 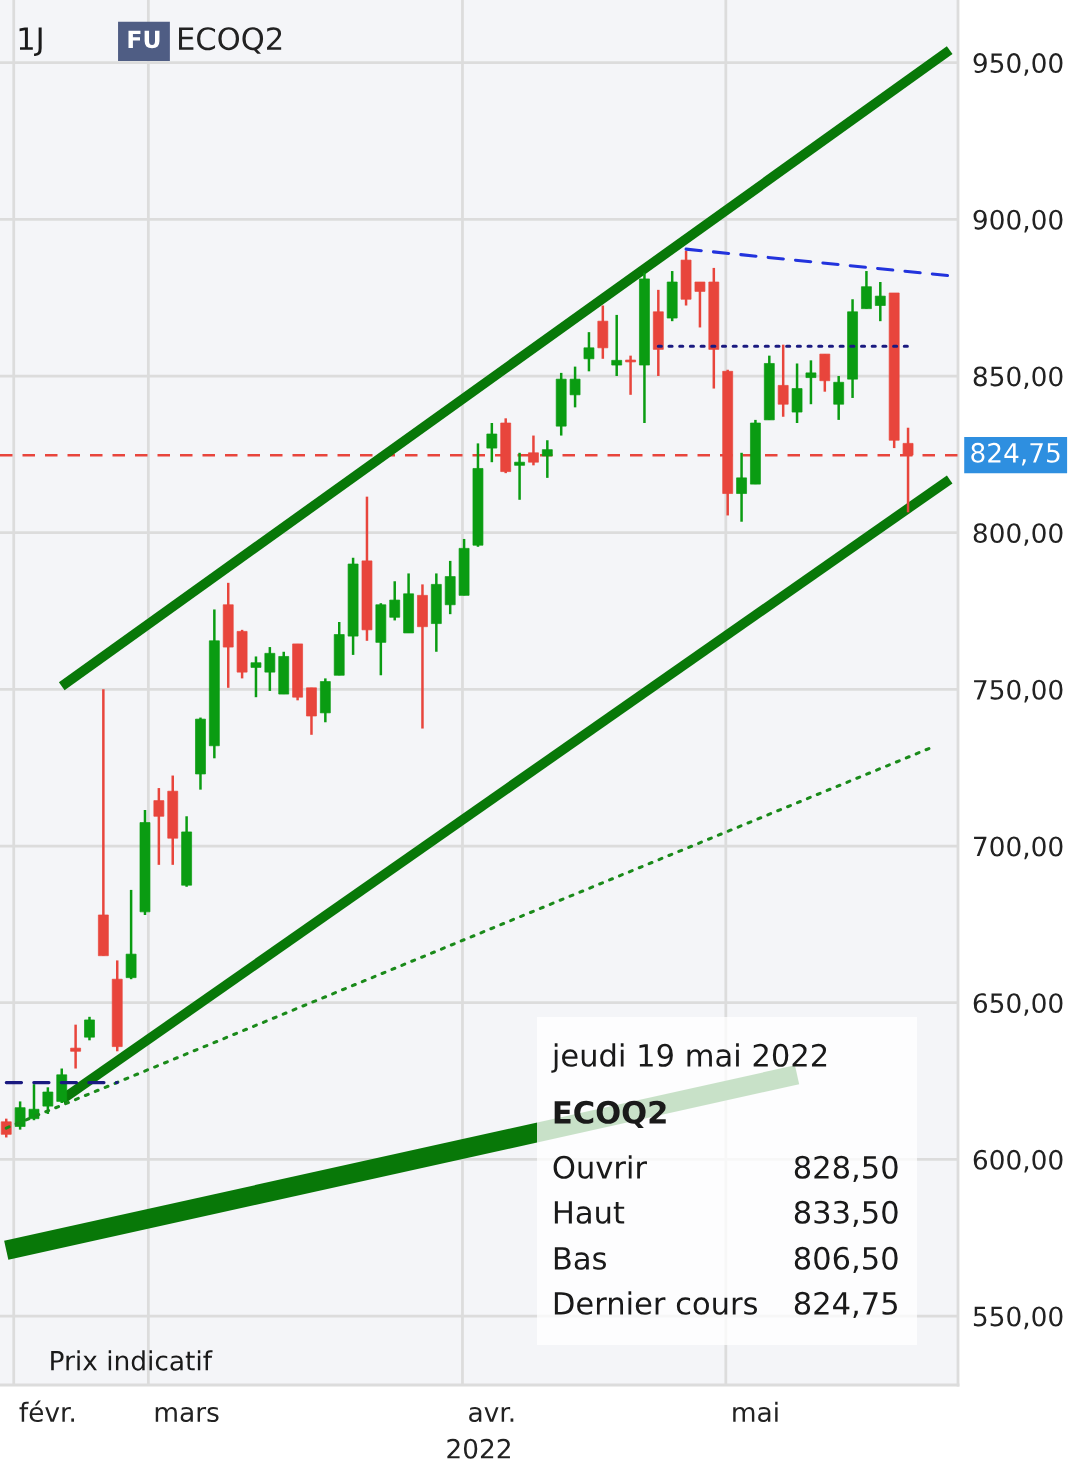 What do you see at coordinates (230, 40) in the screenshot?
I see `text: ECOQ2` at bounding box center [230, 40].